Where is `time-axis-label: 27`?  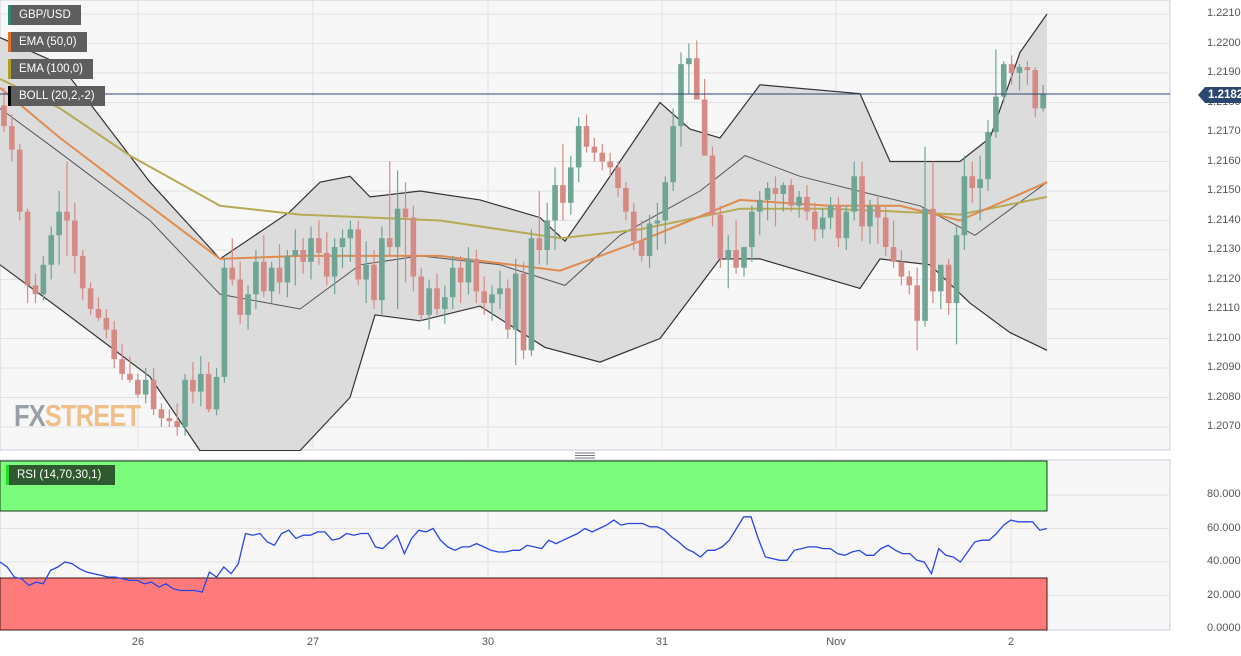 time-axis-label: 27 is located at coordinates (313, 642).